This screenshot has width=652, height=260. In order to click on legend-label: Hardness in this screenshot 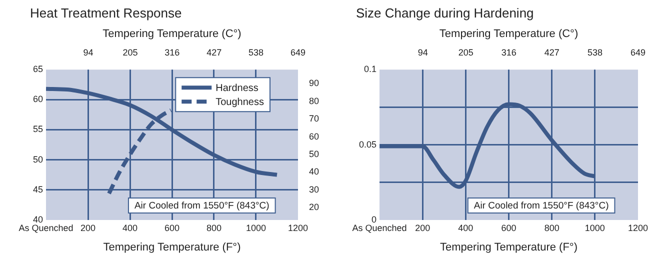, I will do `click(237, 88)`.